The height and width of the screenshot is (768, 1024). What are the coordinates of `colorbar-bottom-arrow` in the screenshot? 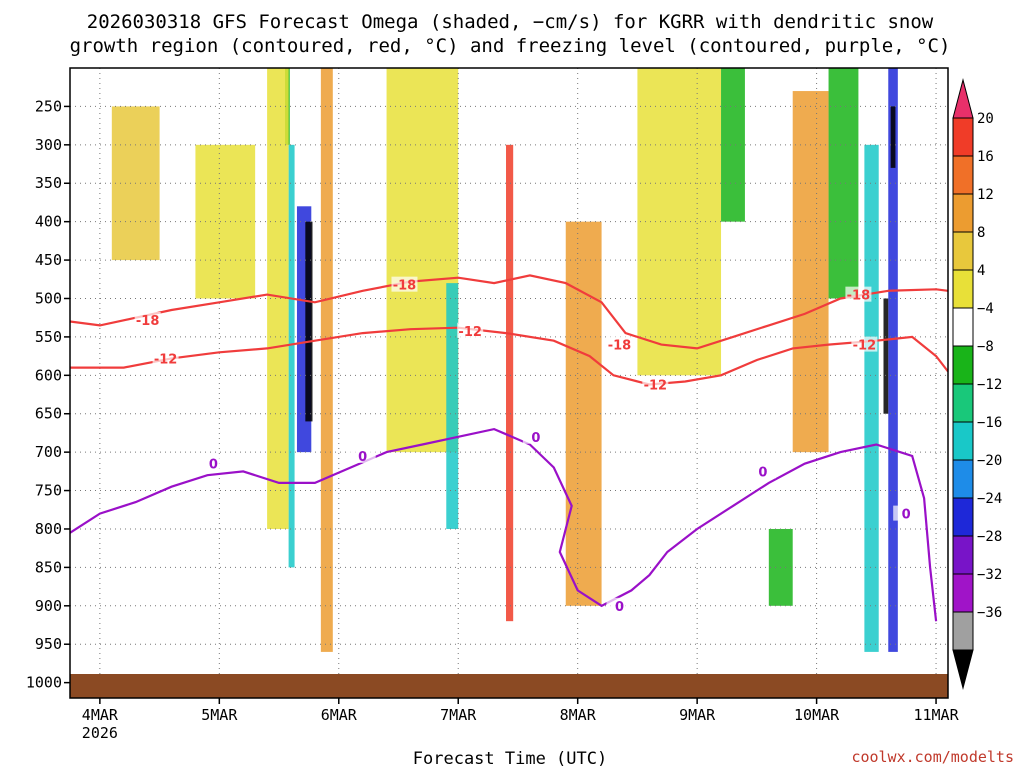 It's located at (963, 669).